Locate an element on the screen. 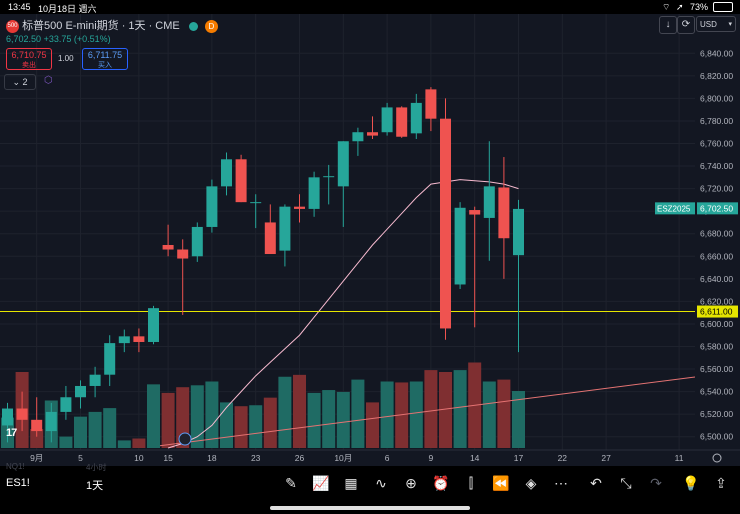 This screenshot has width=740, height=514. time-axis is located at coordinates (370, 458).